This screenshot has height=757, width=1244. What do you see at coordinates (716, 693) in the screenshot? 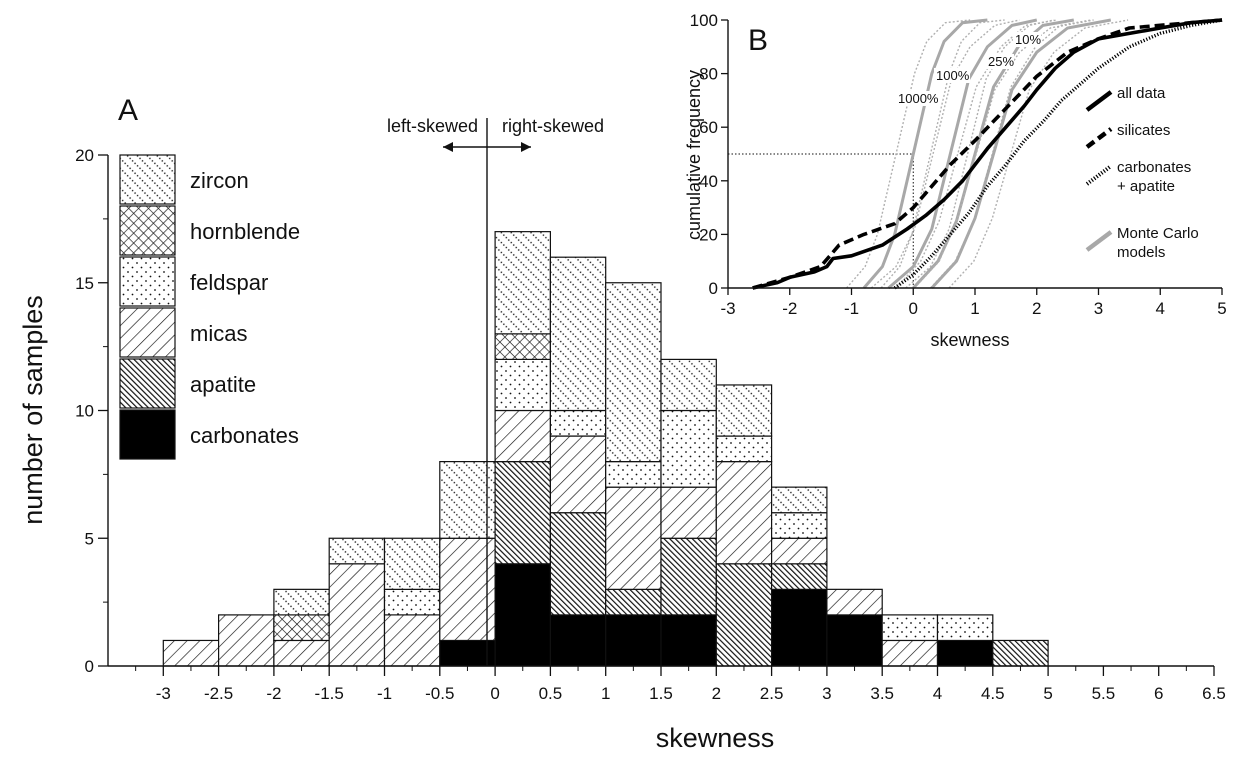
I see `x-tick-label: 2` at bounding box center [716, 693].